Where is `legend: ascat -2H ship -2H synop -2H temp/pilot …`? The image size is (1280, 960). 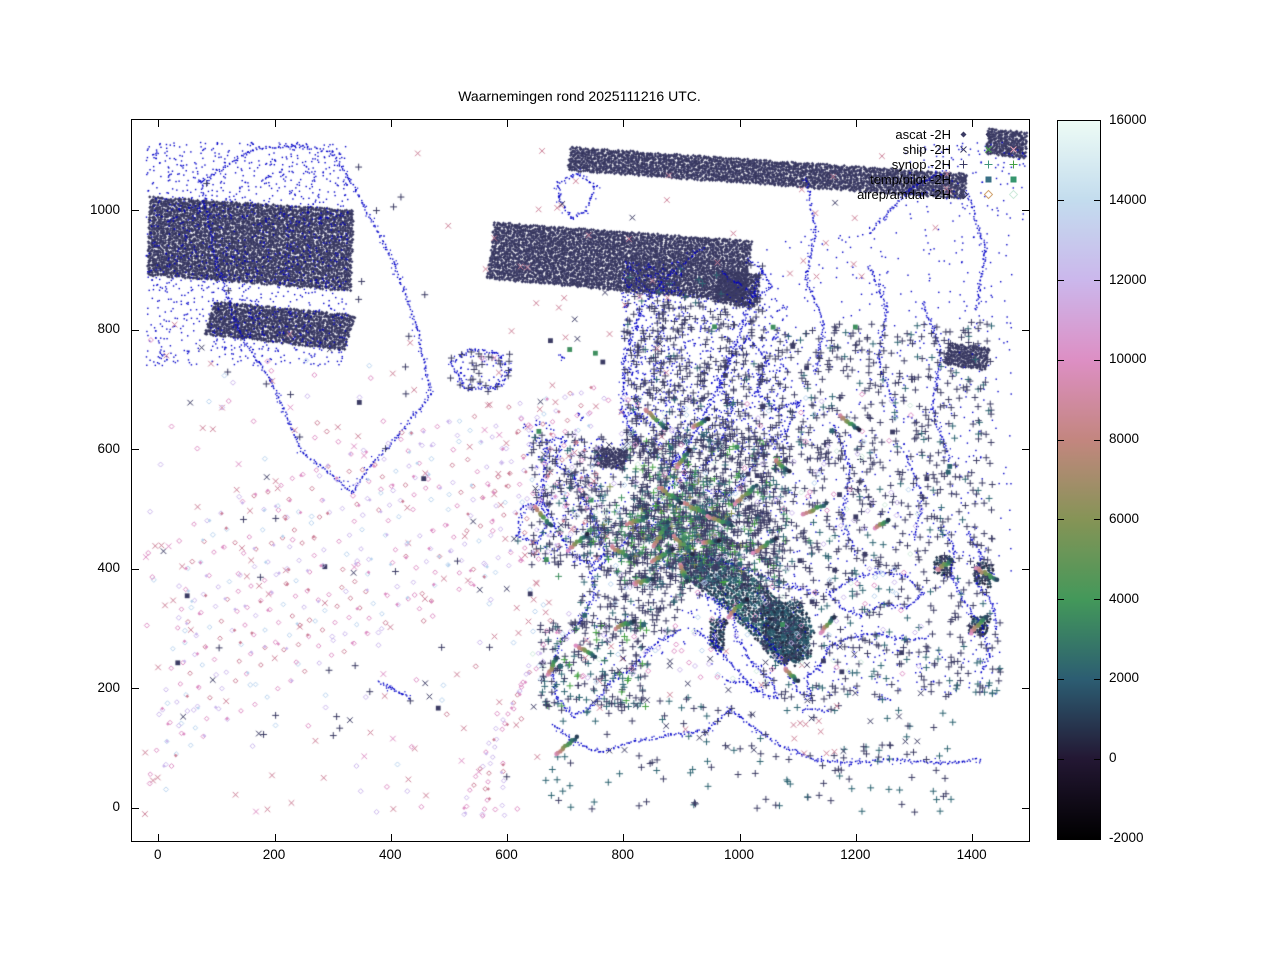 legend: ascat -2H ship -2H synop -2H temp/pilot … is located at coordinates (833, 164).